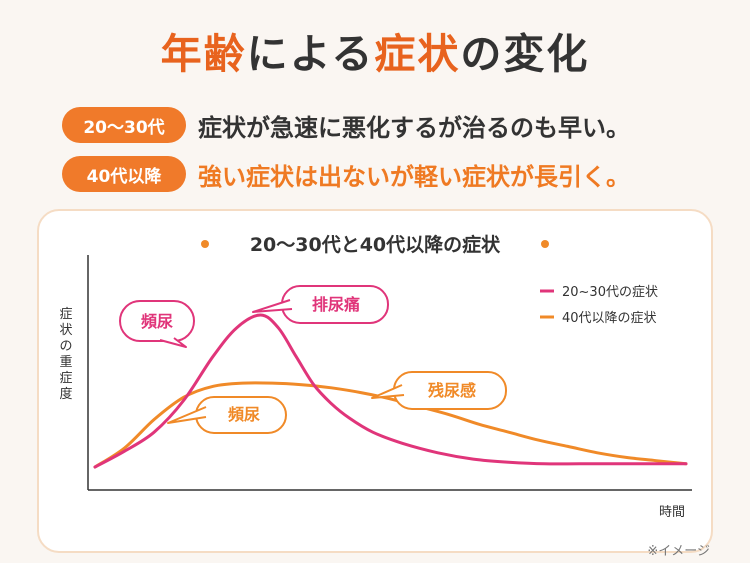 This screenshot has height=563, width=750. Describe the element at coordinates (417, 54) in the screenshot. I see `title-symptoms: 症状` at that location.